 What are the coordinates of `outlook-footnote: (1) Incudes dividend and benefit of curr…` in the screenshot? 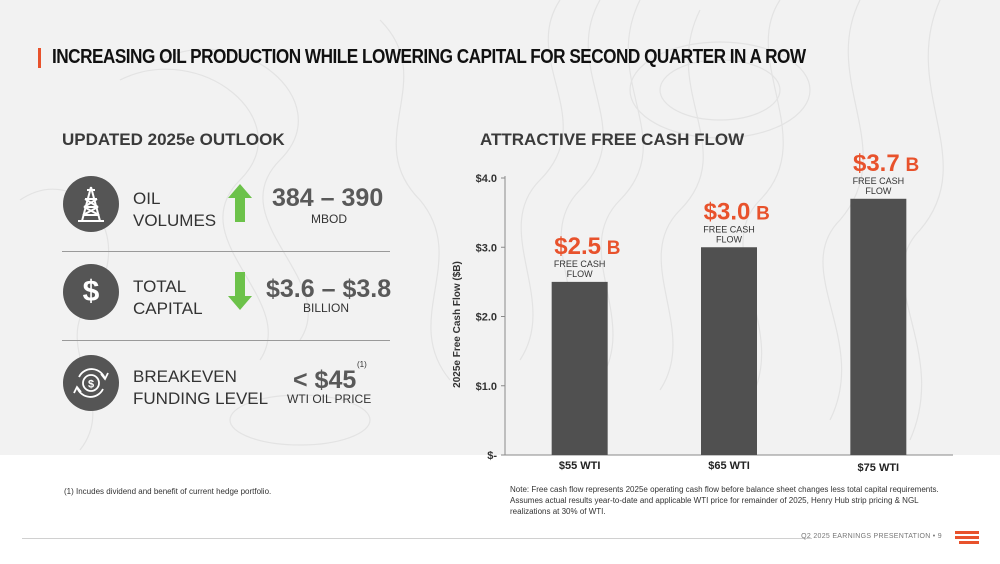 It's located at (168, 491).